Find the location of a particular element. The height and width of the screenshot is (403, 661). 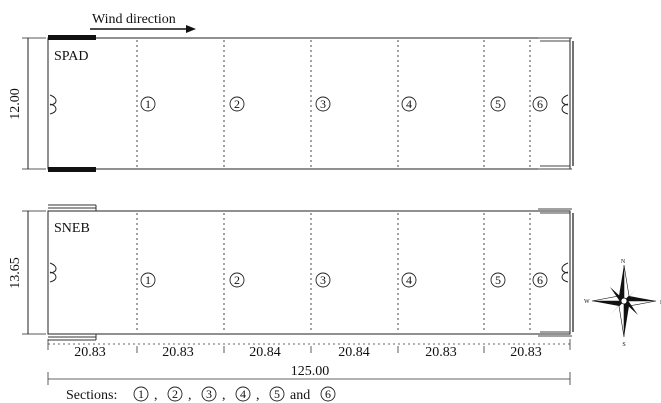

legend-section-marker: 1 is located at coordinates (141, 394).